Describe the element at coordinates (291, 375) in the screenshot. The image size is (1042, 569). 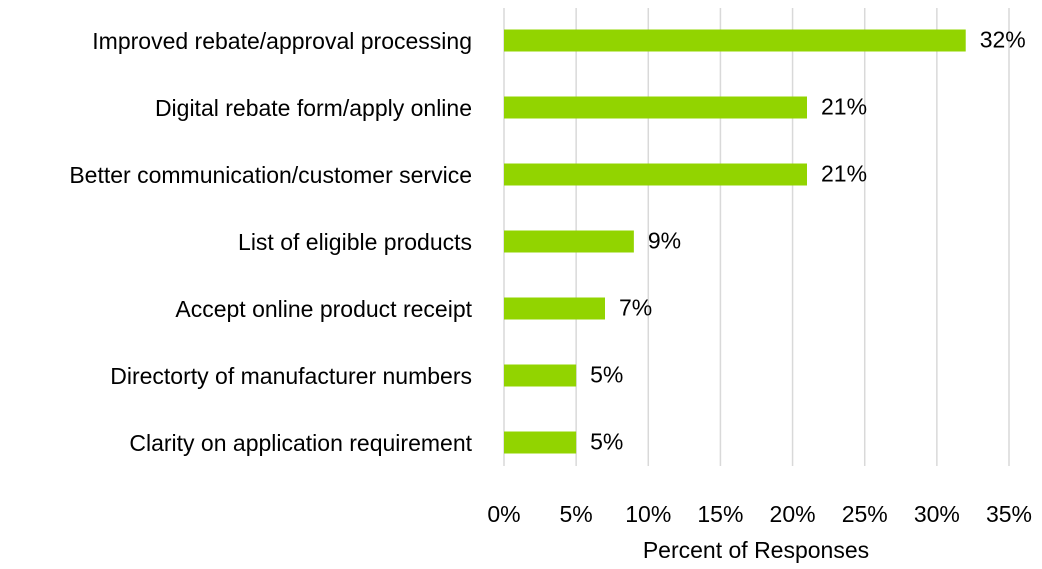
I see `y-tick-label: Directorty of manufacturer numbers` at that location.